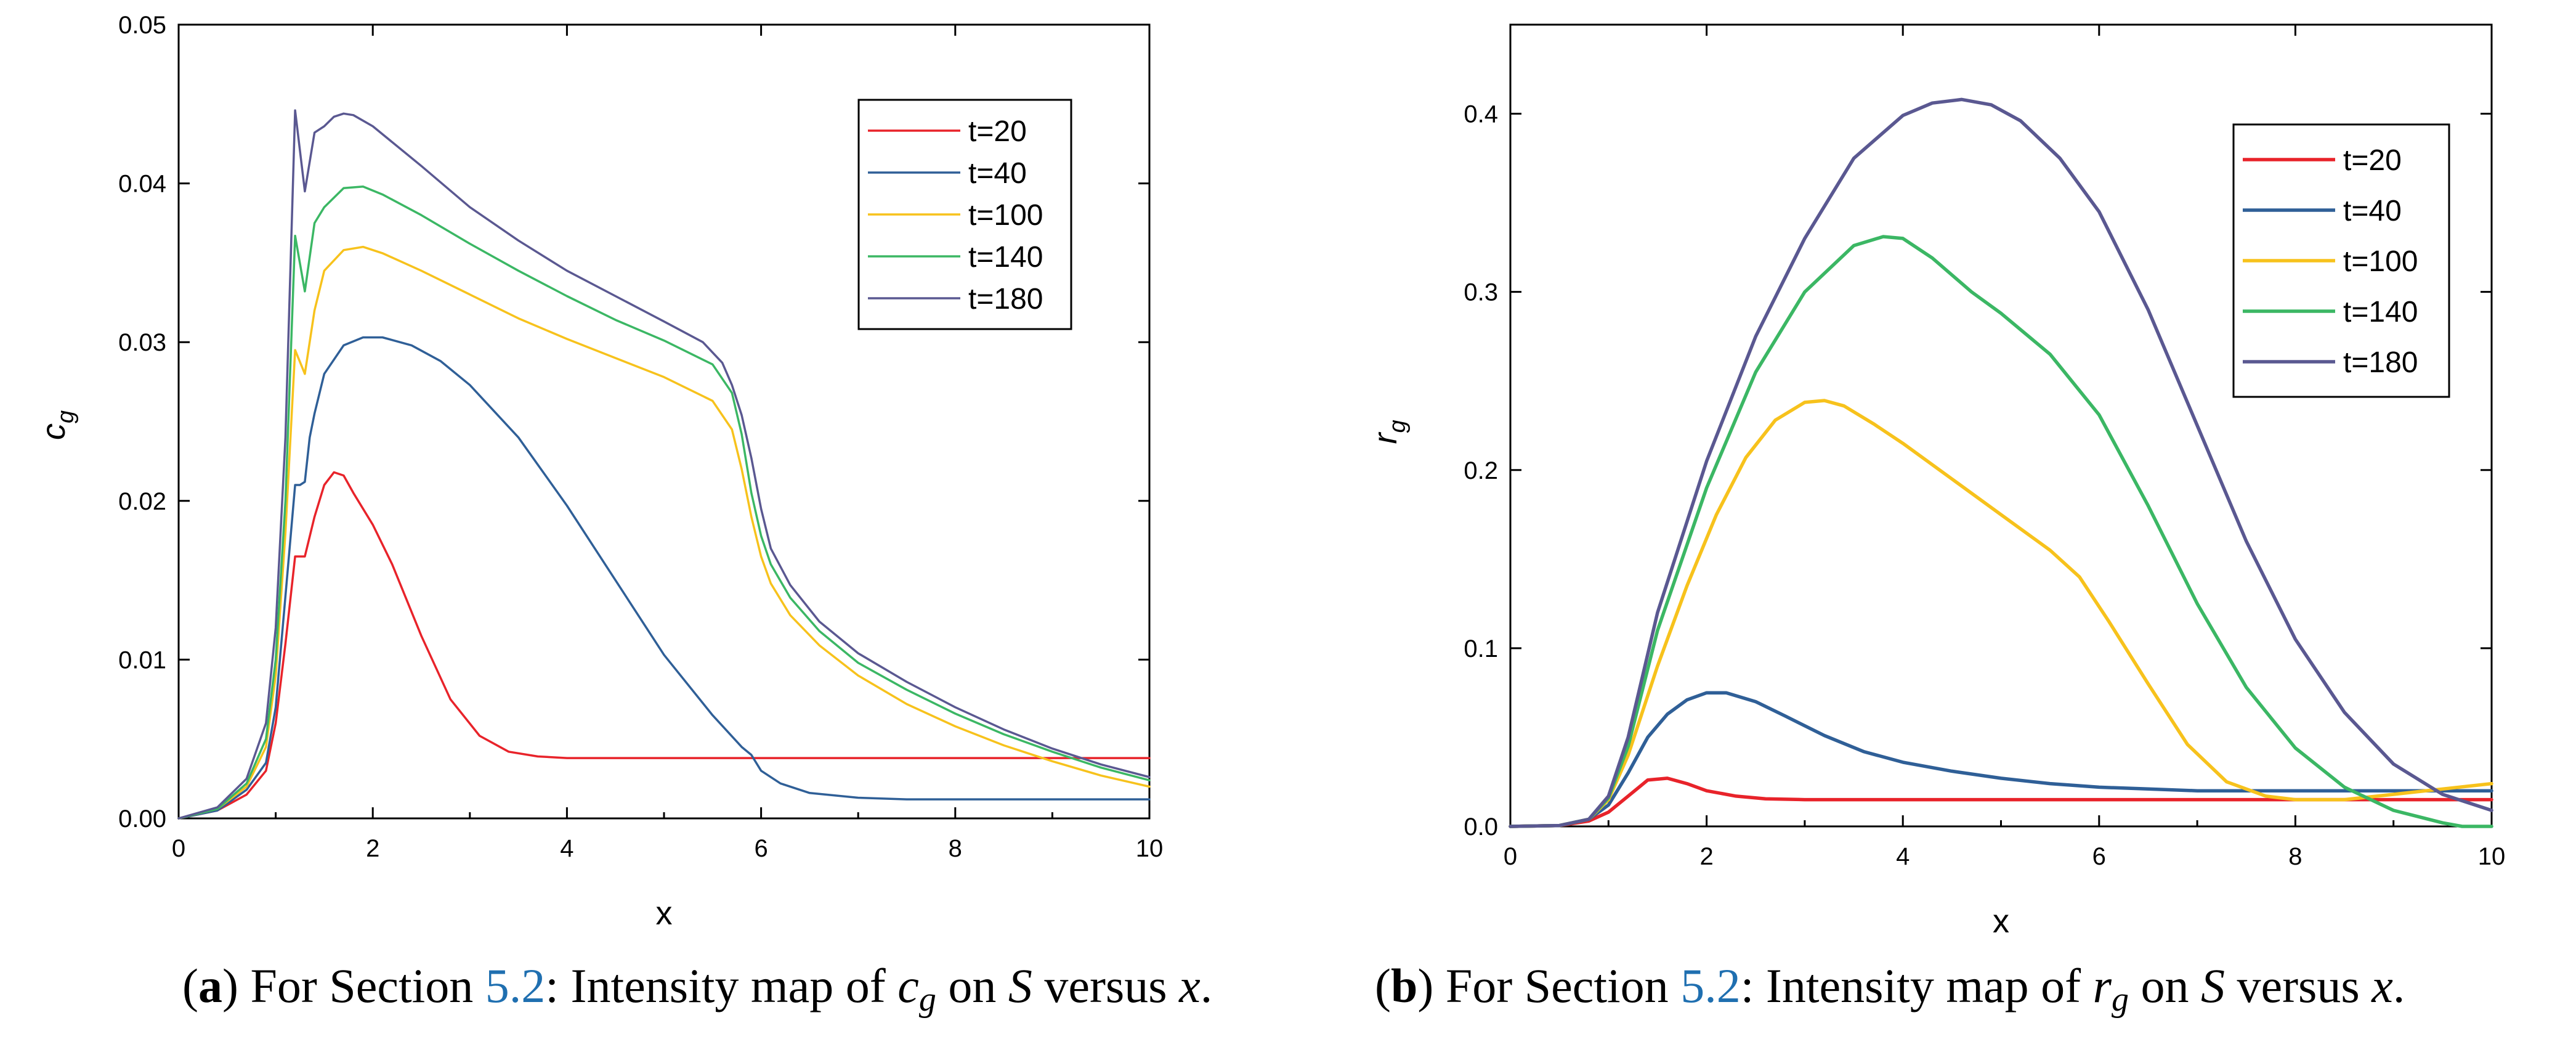 Image resolution: width=2576 pixels, height=1039 pixels. What do you see at coordinates (1903, 856) in the screenshot?
I see `panel-b-x-tick-label: 4` at bounding box center [1903, 856].